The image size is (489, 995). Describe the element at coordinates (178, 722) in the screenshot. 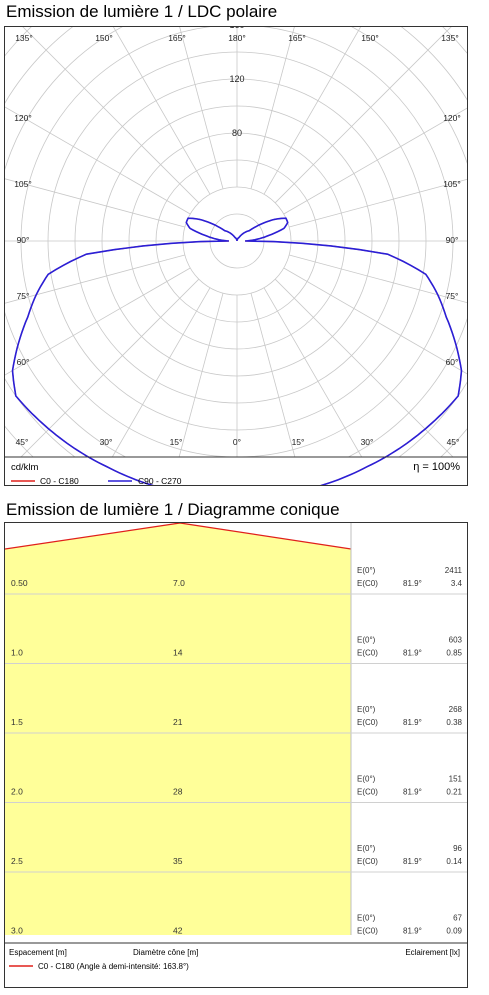

I see `diameter-value: 21` at that location.